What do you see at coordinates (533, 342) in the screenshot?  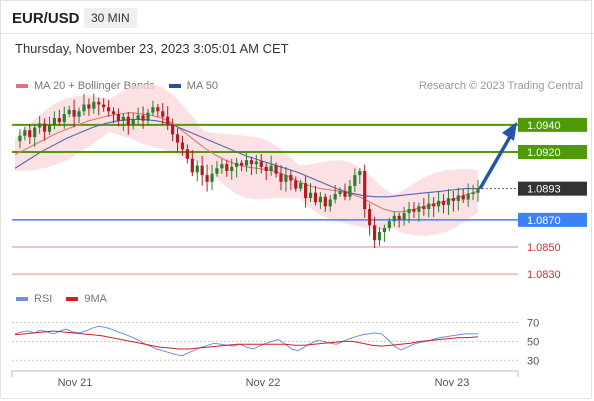 I see `rsi-tick-50: 50` at bounding box center [533, 342].